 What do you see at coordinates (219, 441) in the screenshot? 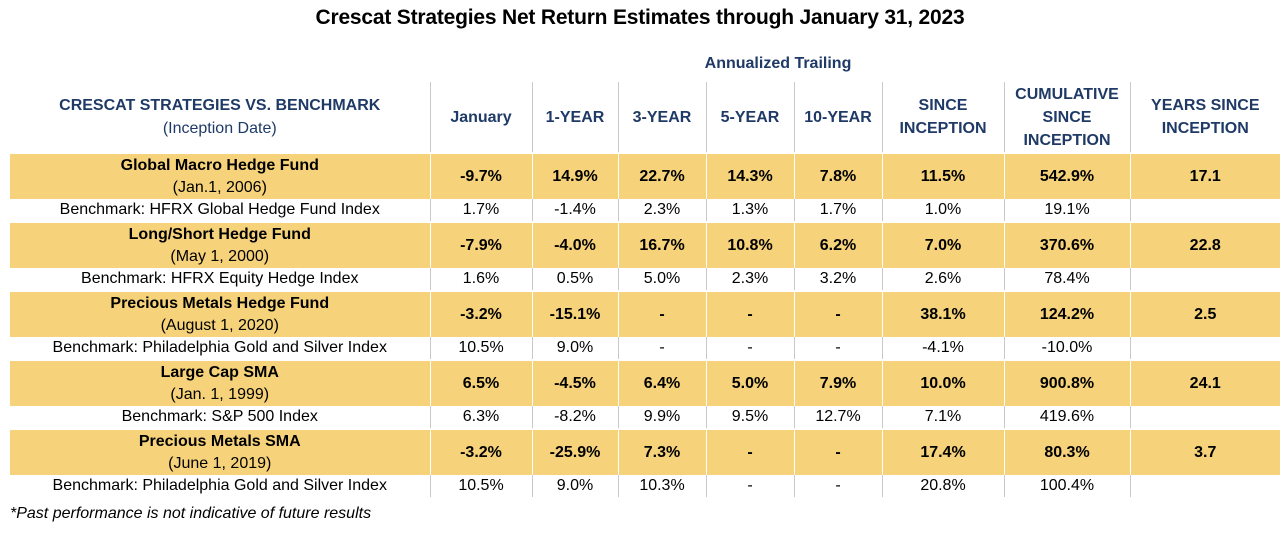
I see `fund-name: Precious Metals SMA` at bounding box center [219, 441].